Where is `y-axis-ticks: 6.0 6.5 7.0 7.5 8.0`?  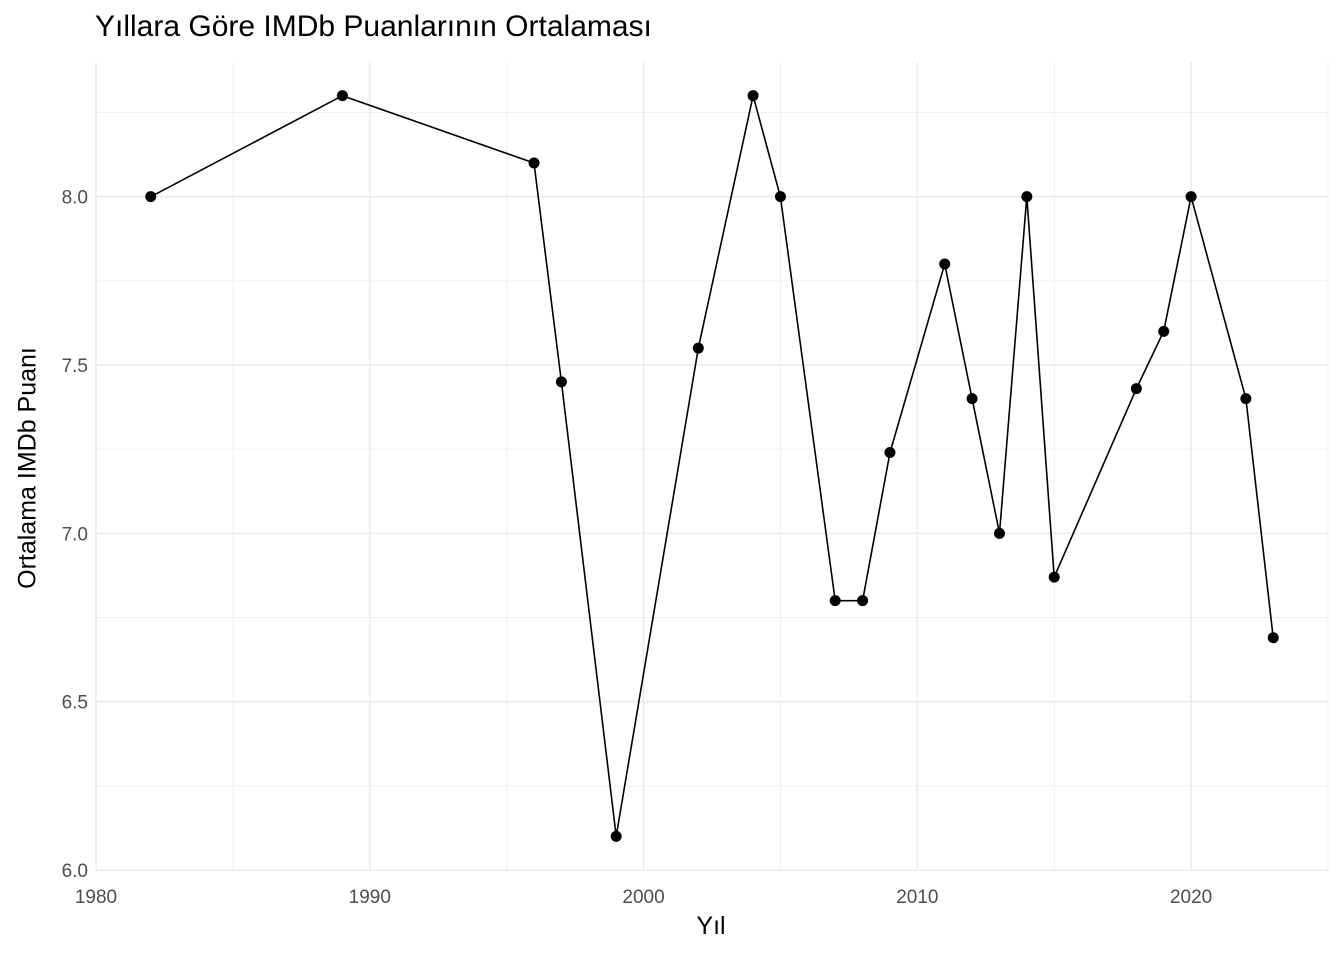 y-axis-ticks: 6.0 6.5 7.0 7.5 8.0 is located at coordinates (75, 535).